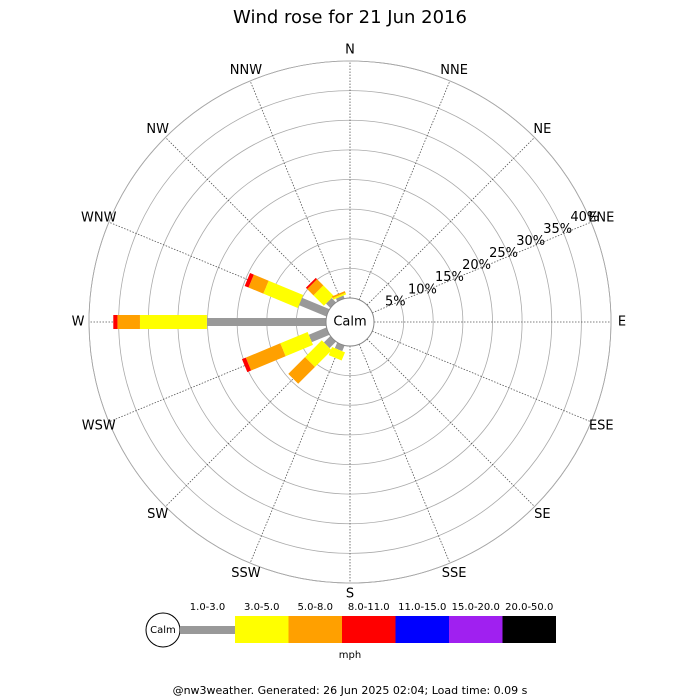  Describe the element at coordinates (157, 514) in the screenshot. I see `direction-label: SW` at that location.